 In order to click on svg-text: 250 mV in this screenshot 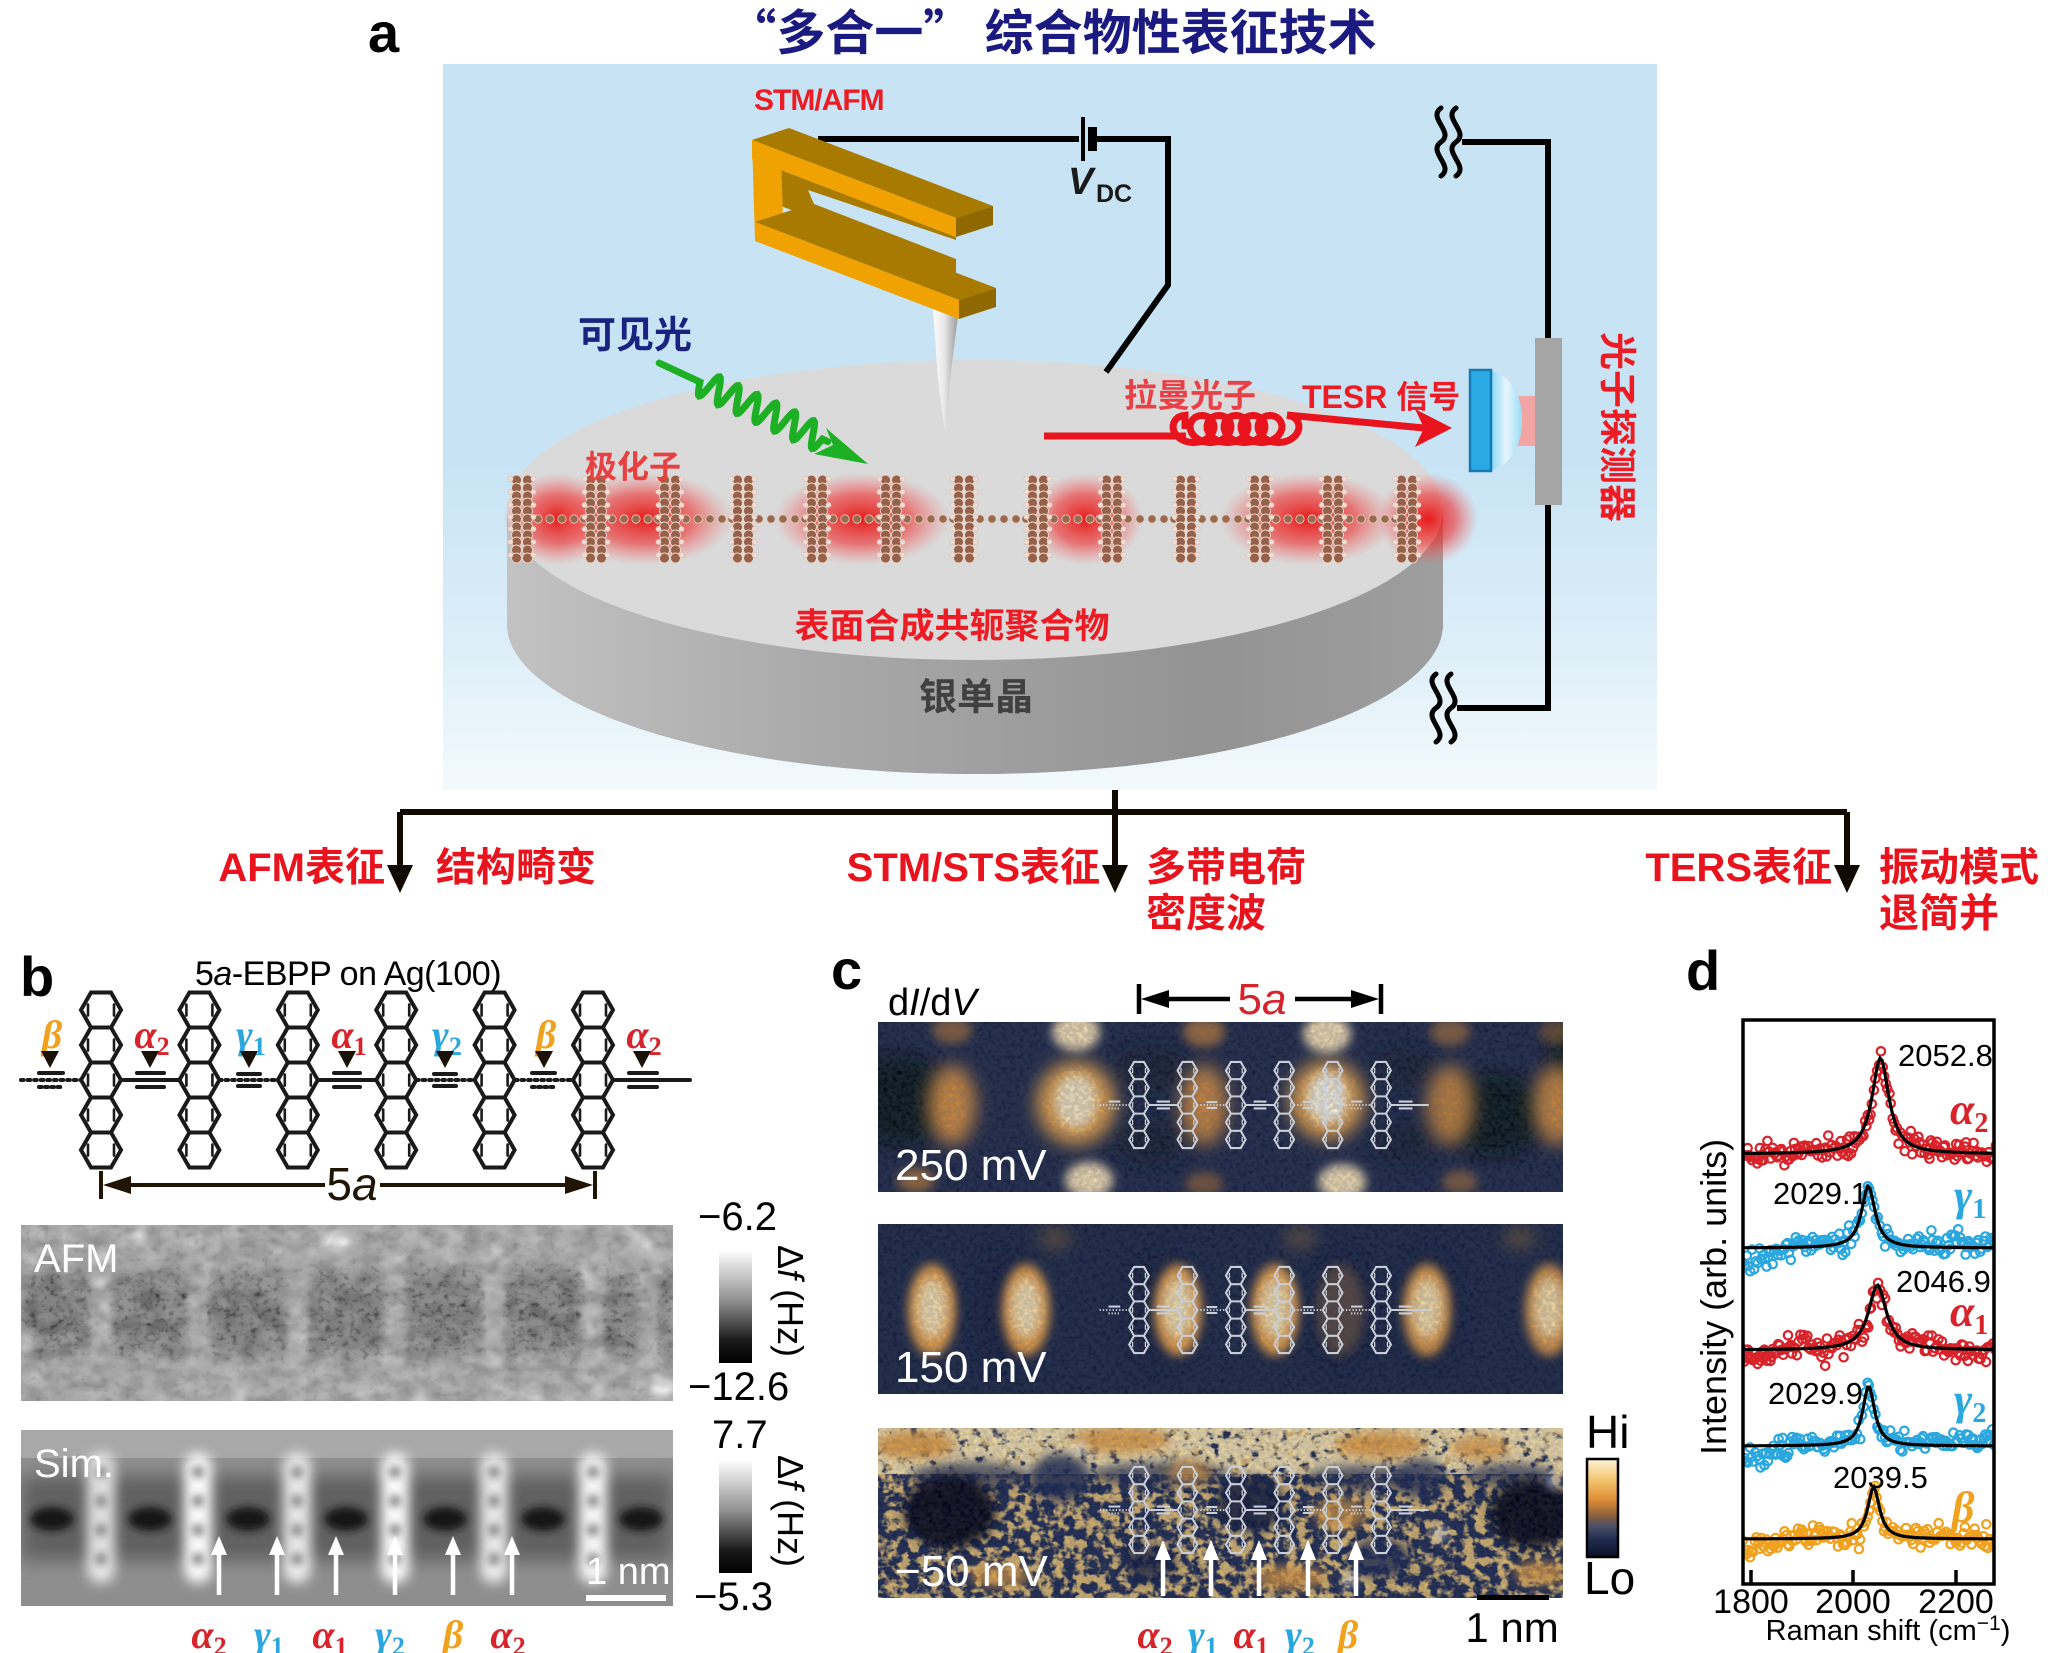, I will do `click(971, 1165)`.